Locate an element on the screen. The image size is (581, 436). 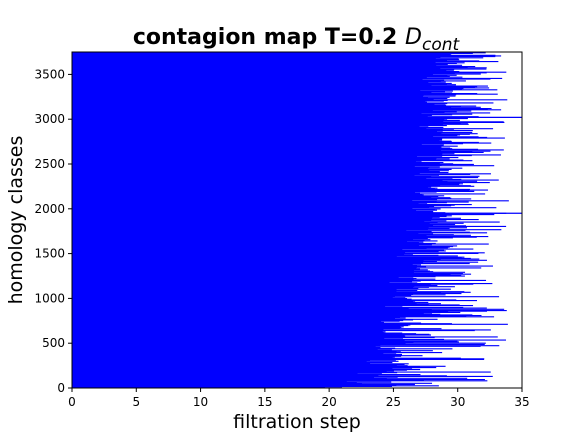
x-tick-label: 10 is located at coordinates (200, 402).